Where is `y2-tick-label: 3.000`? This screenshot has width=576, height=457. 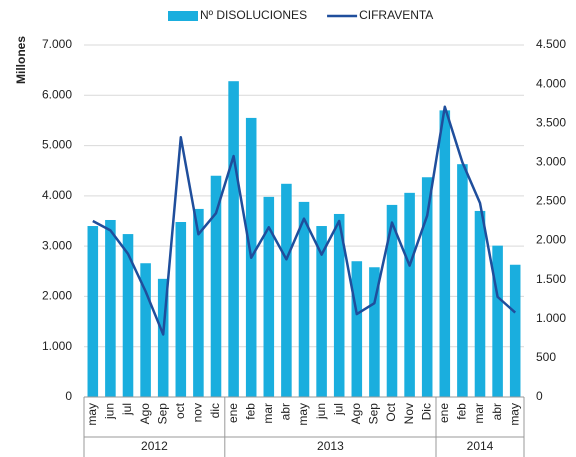 y2-tick-label: 3.000 is located at coordinates (551, 162).